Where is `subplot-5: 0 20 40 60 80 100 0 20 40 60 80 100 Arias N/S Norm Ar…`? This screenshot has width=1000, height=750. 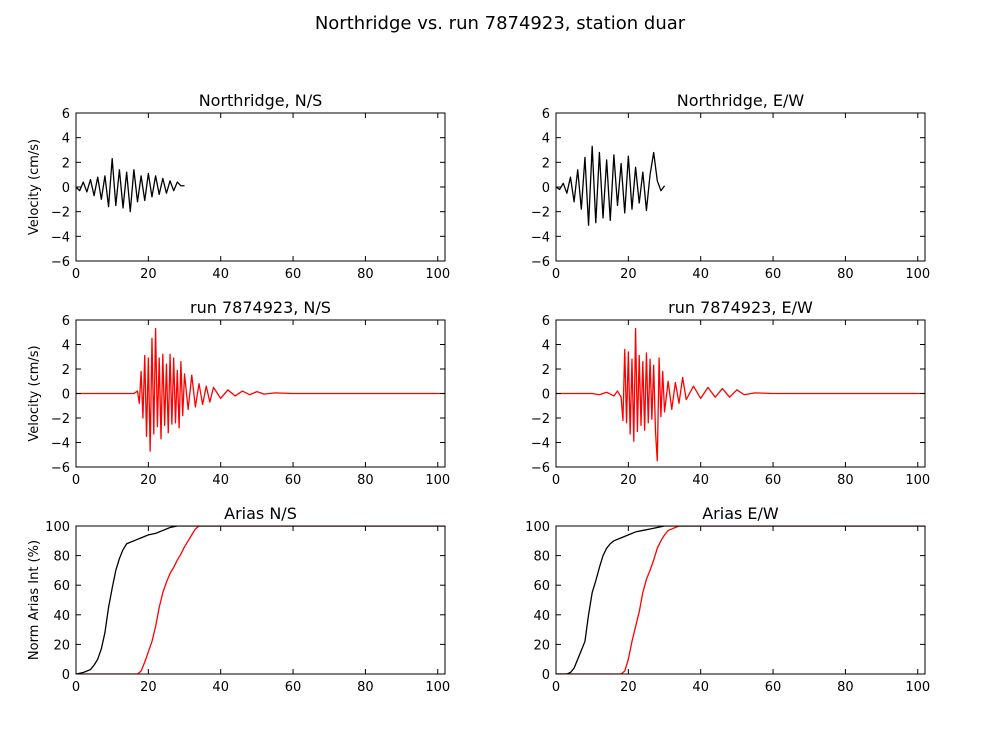
subplot-5: 0 20 40 60 80 100 0 20 40 60 80 100 Arias N/S Norm Ar… is located at coordinates (238, 599).